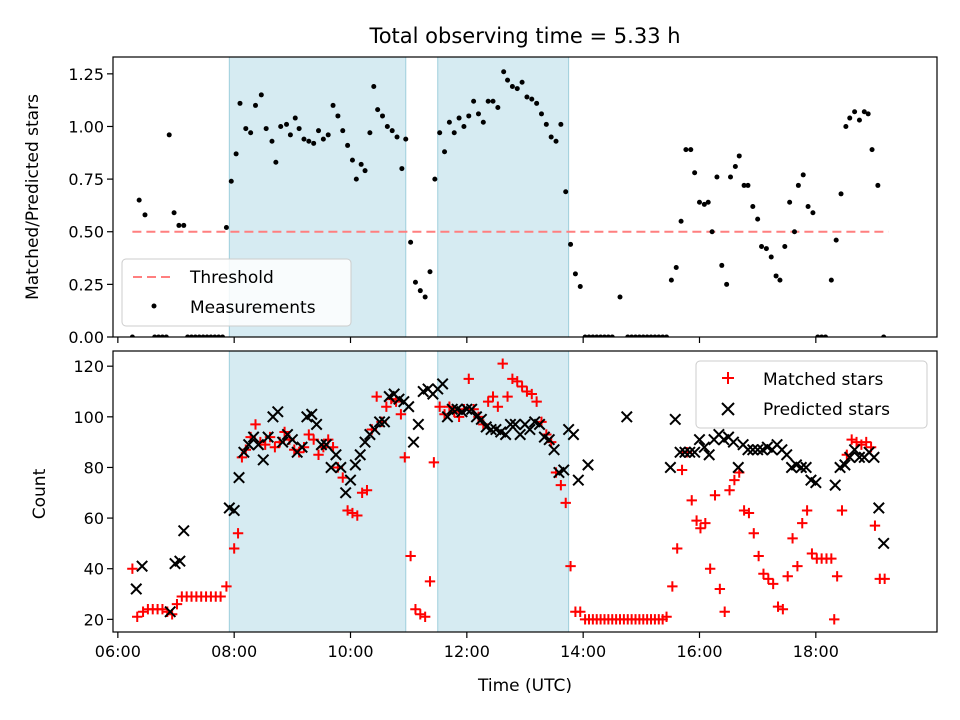 The image size is (960, 720). What do you see at coordinates (253, 308) in the screenshot?
I see `legend-measurements-label: Measurements` at bounding box center [253, 308].